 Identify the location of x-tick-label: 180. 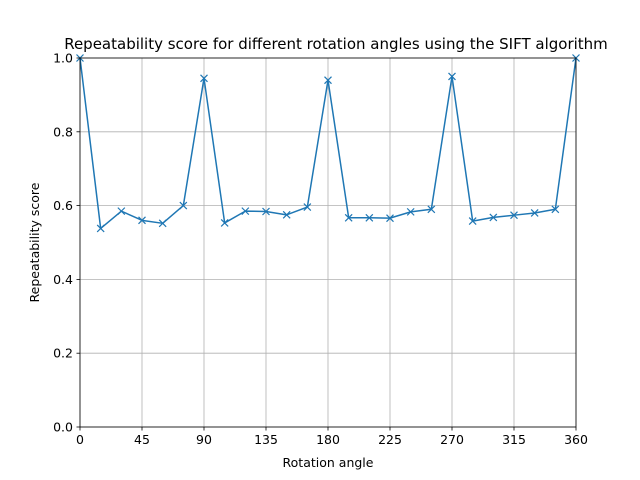
(328, 439).